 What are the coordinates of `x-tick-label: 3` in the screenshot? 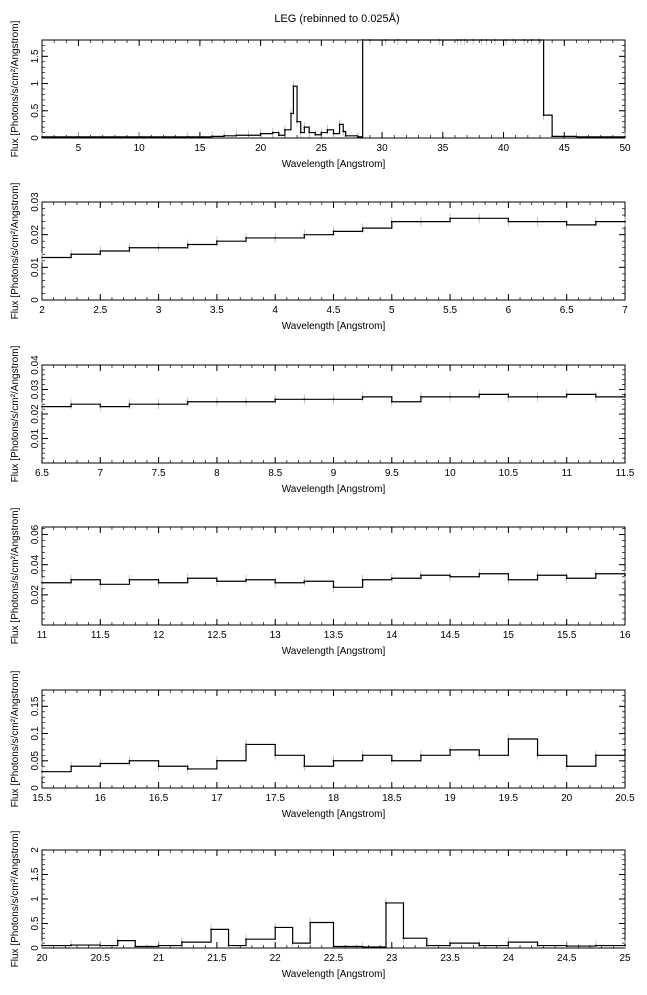 It's located at (159, 310).